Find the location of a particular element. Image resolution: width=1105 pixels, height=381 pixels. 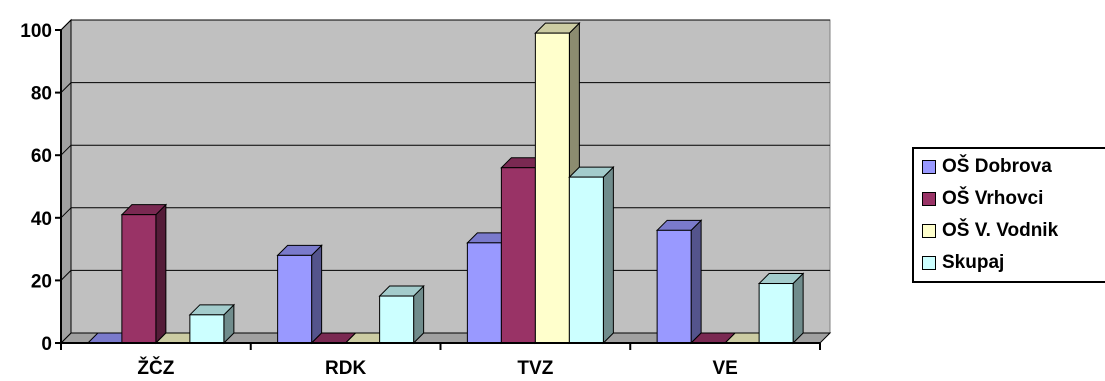

legend-item: OŠ Vrhovci is located at coordinates (982, 199).